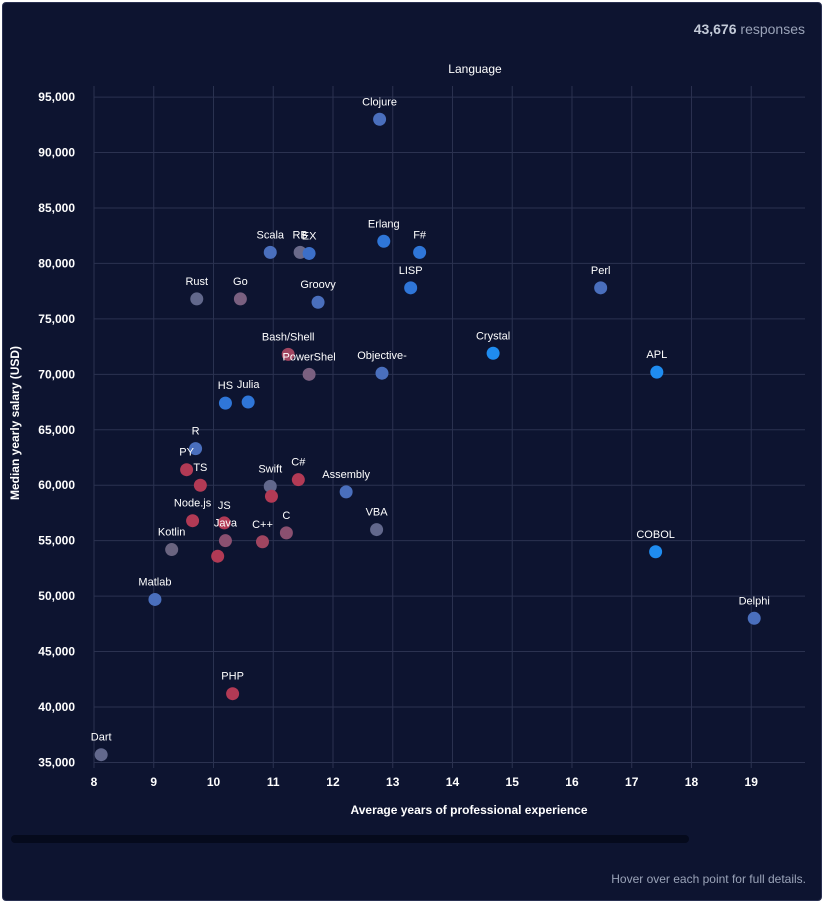 This screenshot has width=824, height=903. I want to click on point-label: JS, so click(224, 506).